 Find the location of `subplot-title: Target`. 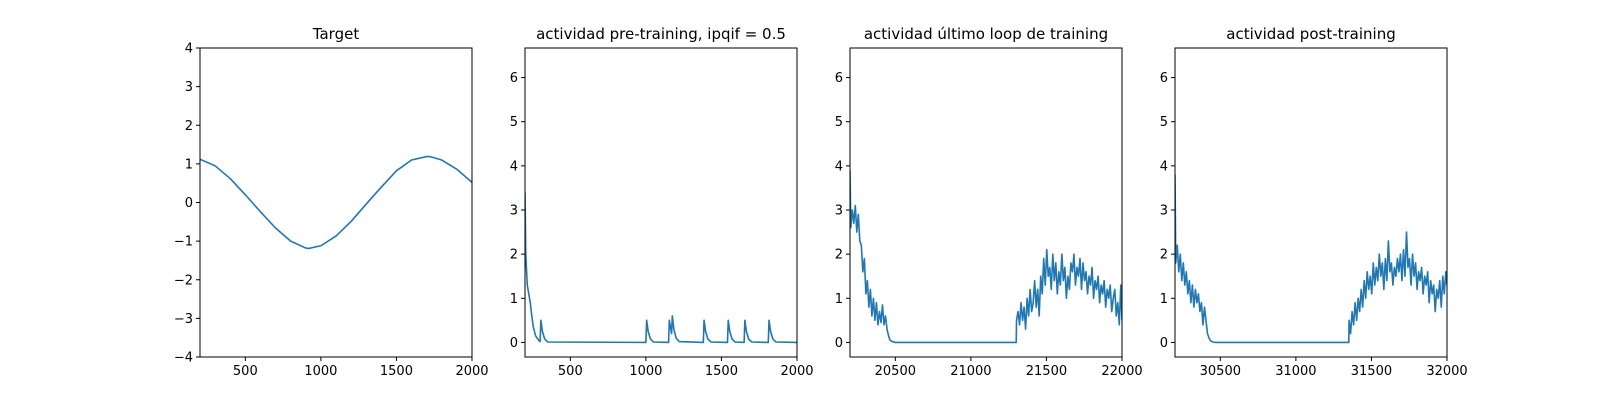

subplot-title: Target is located at coordinates (336, 34).